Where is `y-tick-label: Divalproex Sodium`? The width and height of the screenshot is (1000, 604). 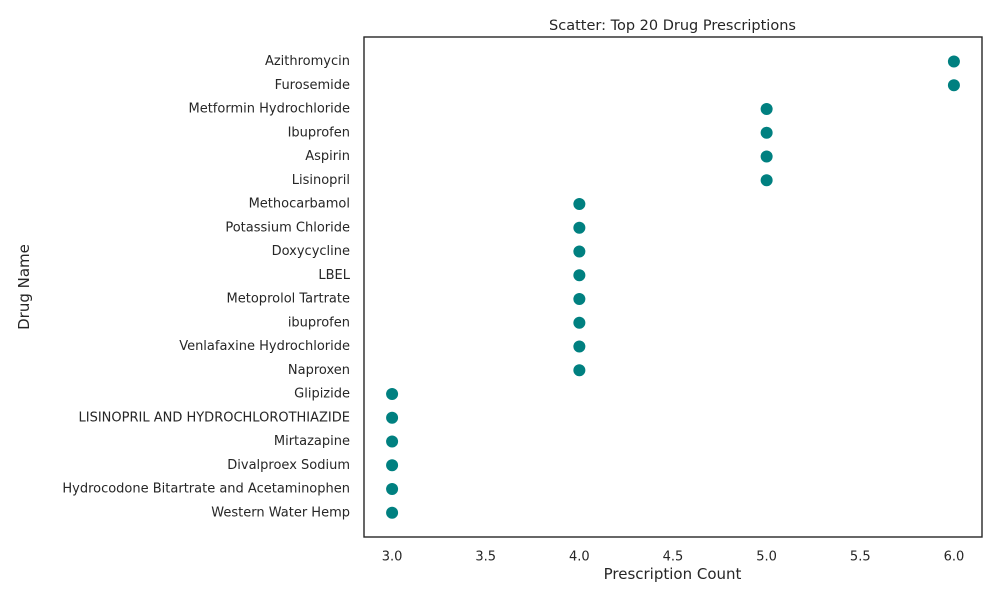 y-tick-label: Divalproex Sodium is located at coordinates (288, 465).